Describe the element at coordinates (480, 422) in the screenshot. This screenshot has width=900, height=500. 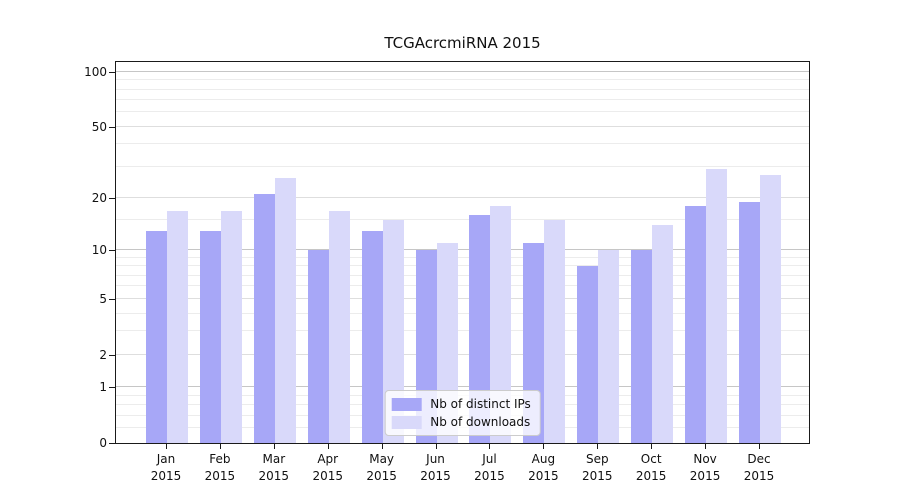
I see `legend-label-downloads: Nb of downloads` at that location.